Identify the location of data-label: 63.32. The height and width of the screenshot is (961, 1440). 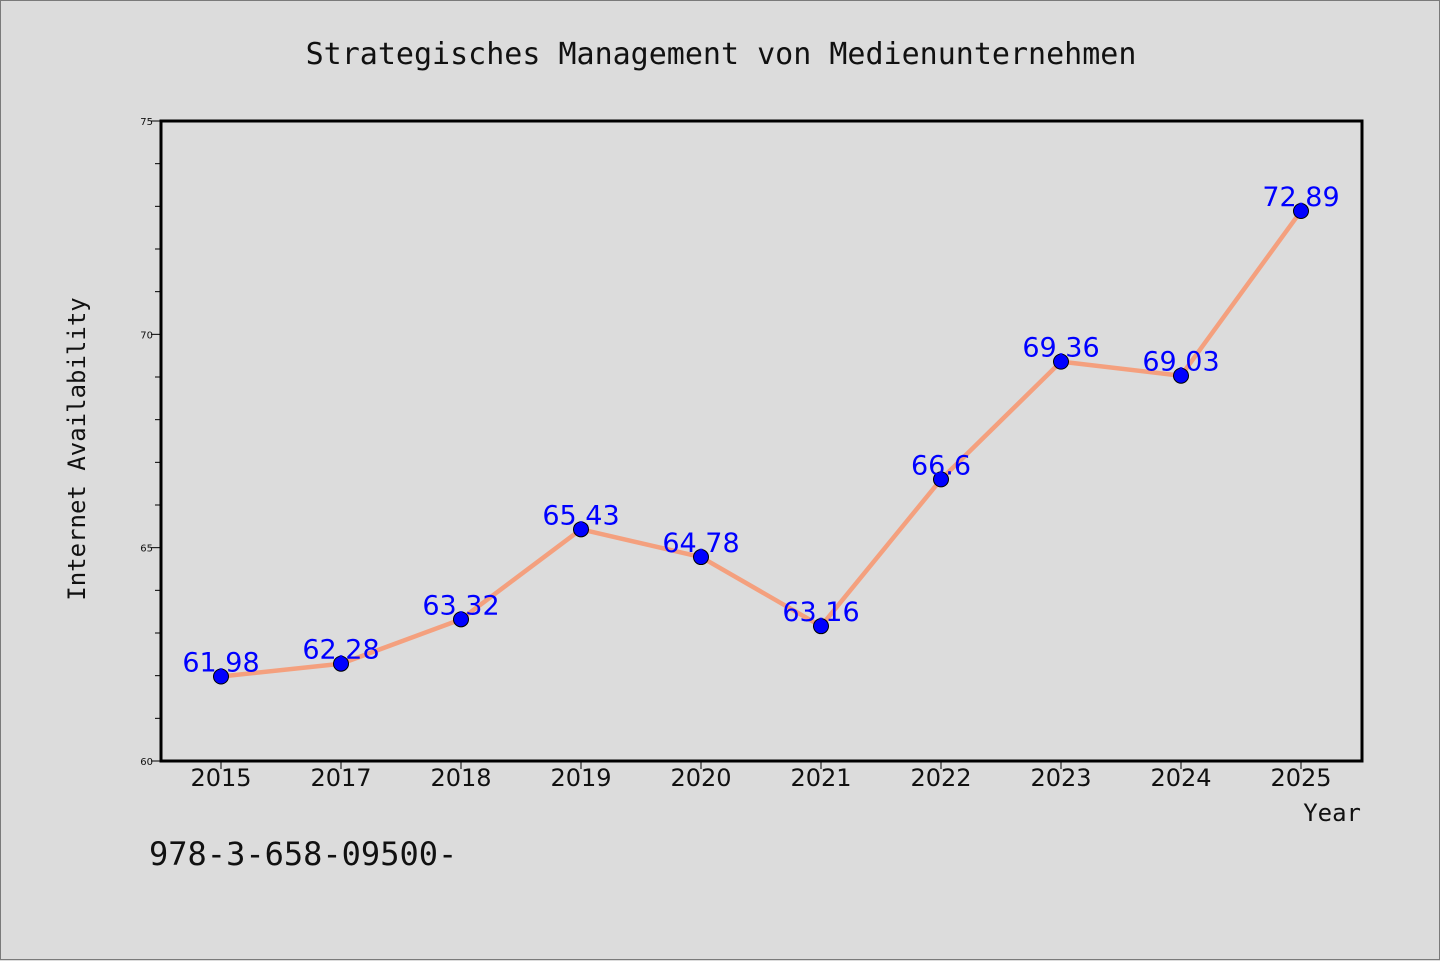
(460, 605).